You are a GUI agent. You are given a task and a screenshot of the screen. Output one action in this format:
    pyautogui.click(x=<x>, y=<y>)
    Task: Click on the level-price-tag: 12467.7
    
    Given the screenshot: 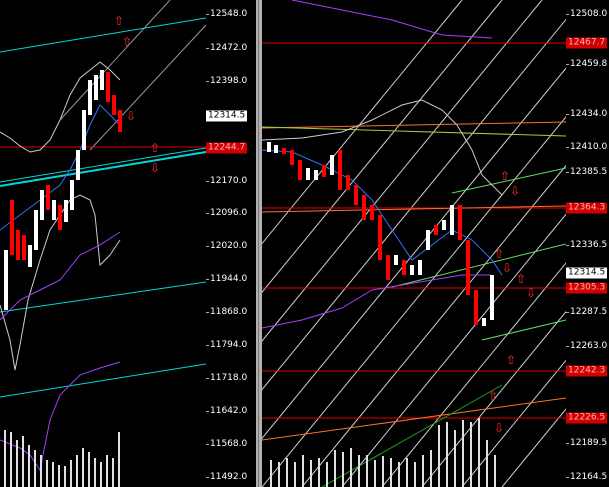 What is the action you would take?
    pyautogui.click(x=587, y=43)
    